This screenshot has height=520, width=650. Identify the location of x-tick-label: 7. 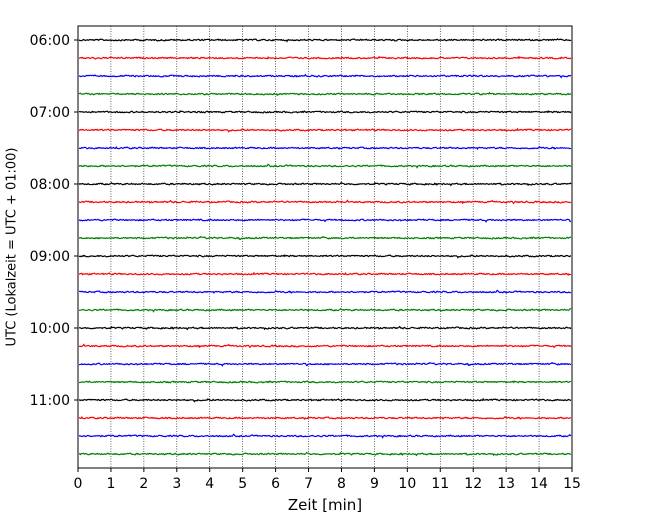
(308, 484).